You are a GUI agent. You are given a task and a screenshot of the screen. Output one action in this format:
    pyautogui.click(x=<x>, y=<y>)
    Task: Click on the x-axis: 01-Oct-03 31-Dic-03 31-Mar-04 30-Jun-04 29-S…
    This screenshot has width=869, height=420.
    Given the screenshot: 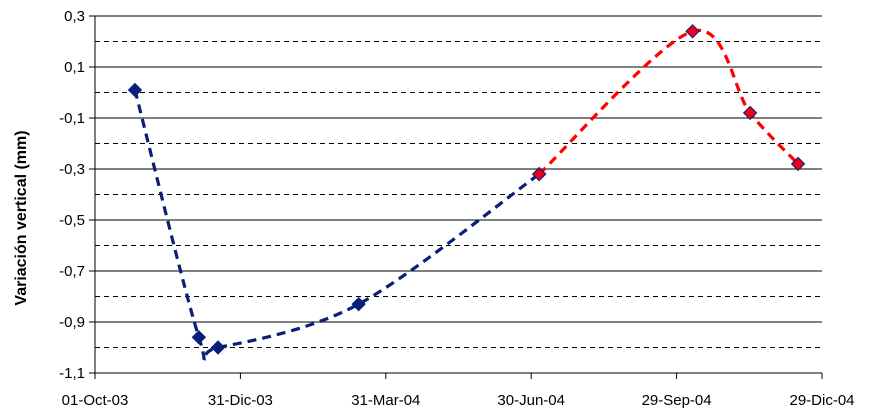 What is the action you would take?
    pyautogui.click(x=458, y=390)
    